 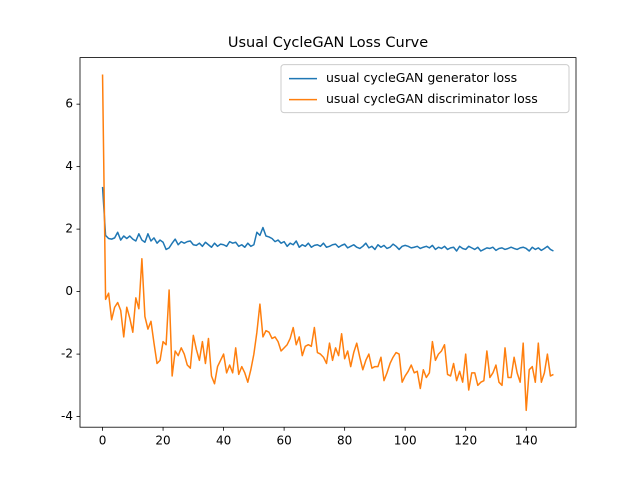 I want to click on y-tick-label: -4, so click(x=67, y=416).